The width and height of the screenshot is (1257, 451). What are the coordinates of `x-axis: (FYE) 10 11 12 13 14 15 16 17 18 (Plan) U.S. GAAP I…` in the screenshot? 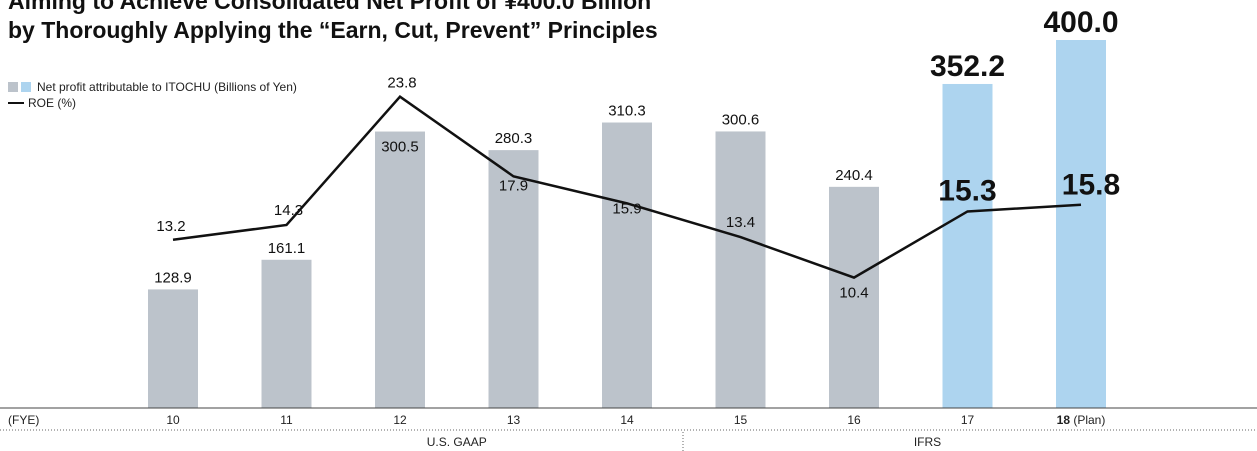 It's located at (628, 429).